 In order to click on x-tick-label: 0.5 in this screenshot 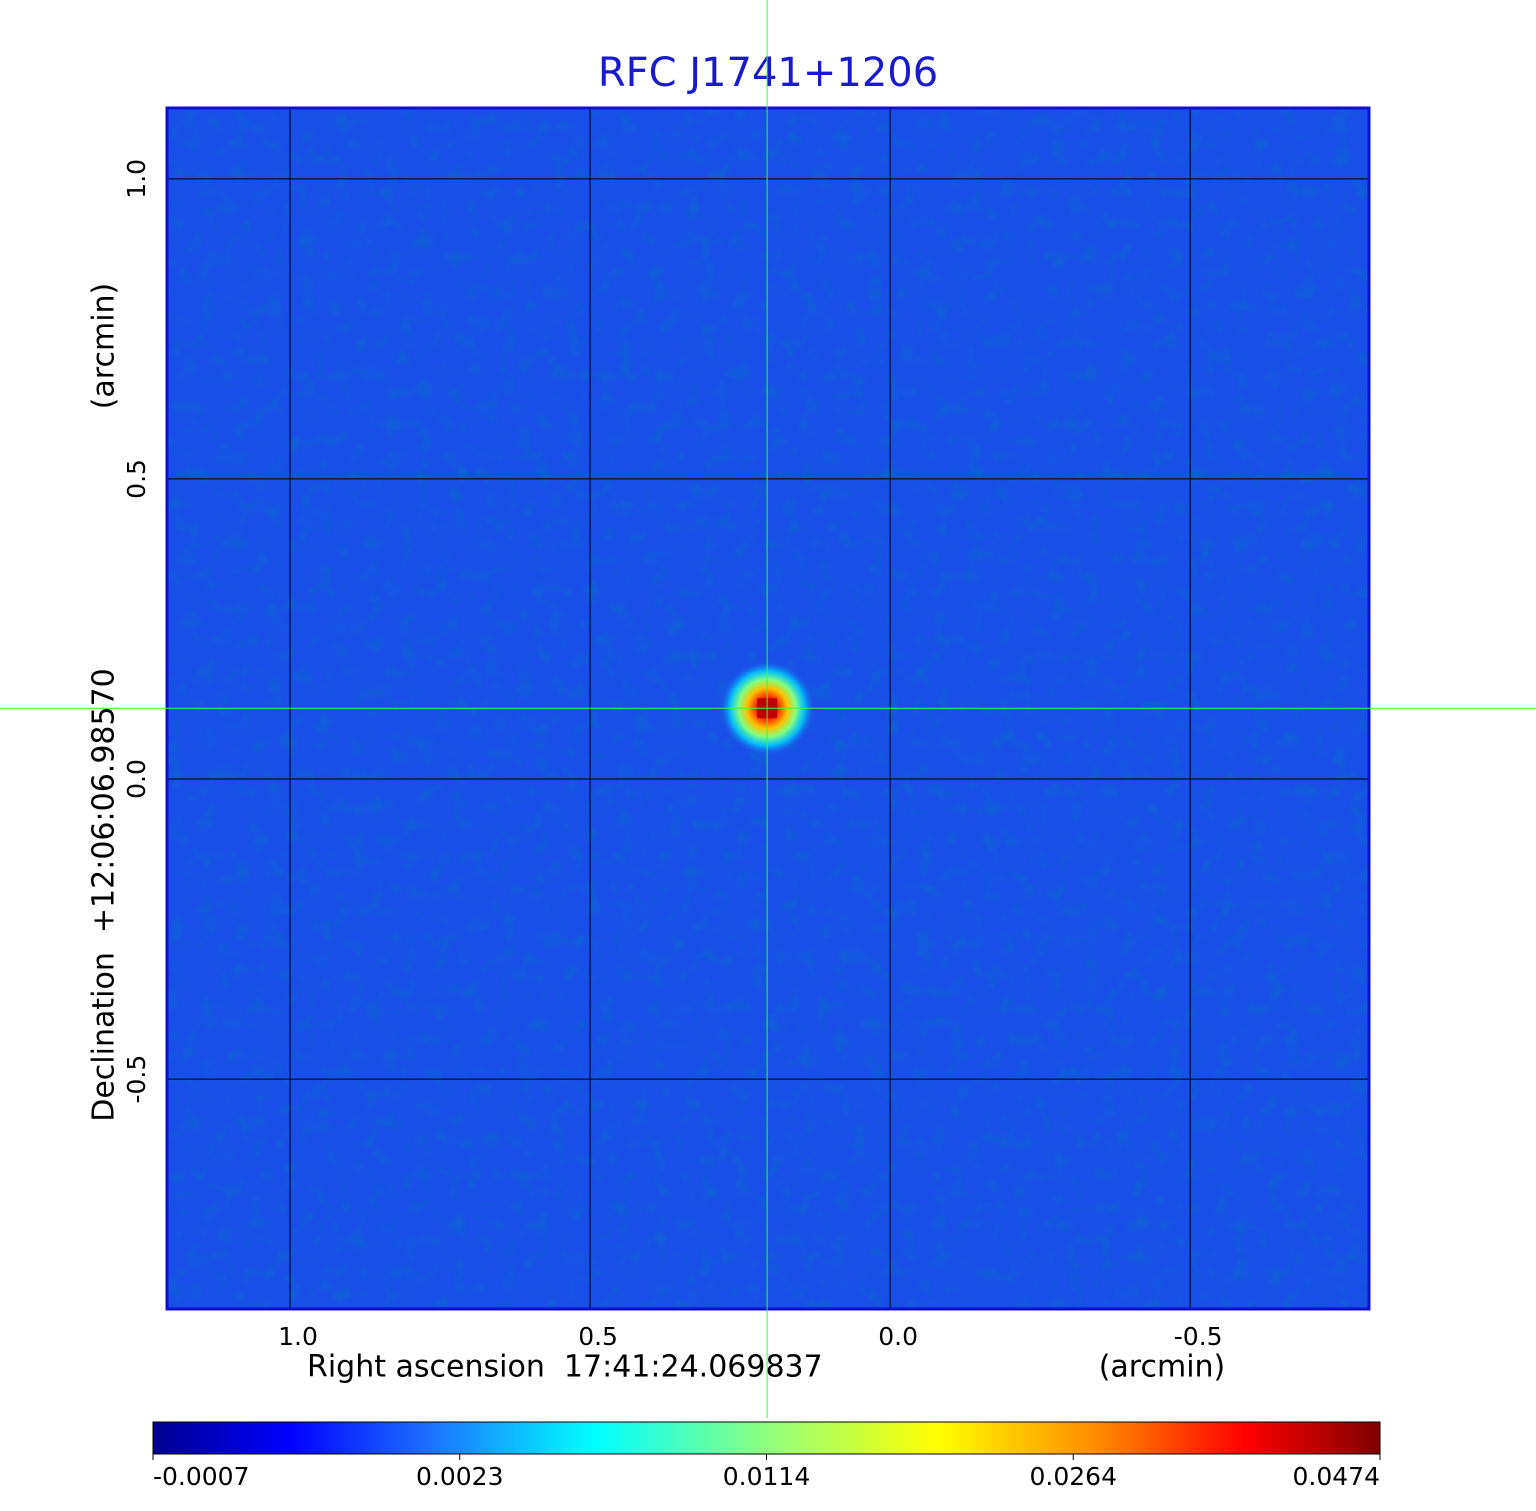, I will do `click(598, 1336)`.